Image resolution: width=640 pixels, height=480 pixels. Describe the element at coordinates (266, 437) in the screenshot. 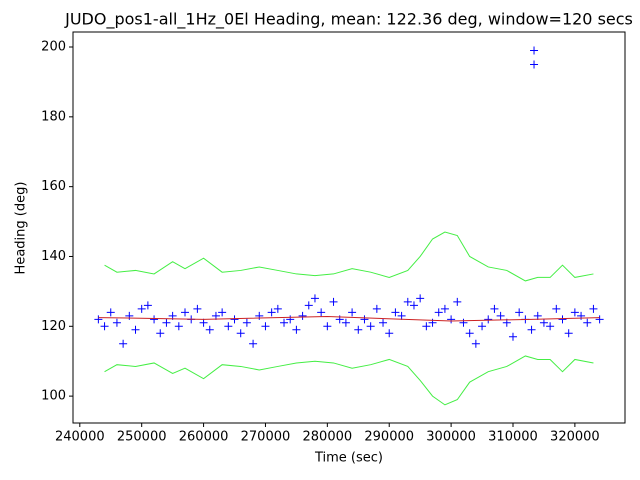

I see `x-tick-label: 270000` at that location.